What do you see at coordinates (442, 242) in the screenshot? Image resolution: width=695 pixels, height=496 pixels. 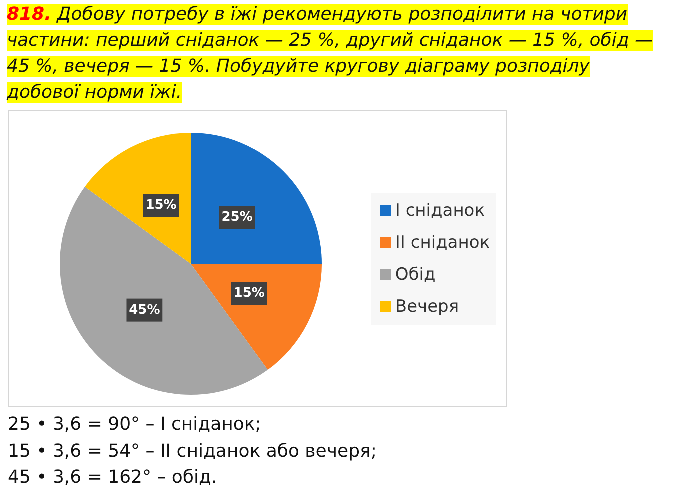 I see `legend-label: II сніданок` at bounding box center [442, 242].